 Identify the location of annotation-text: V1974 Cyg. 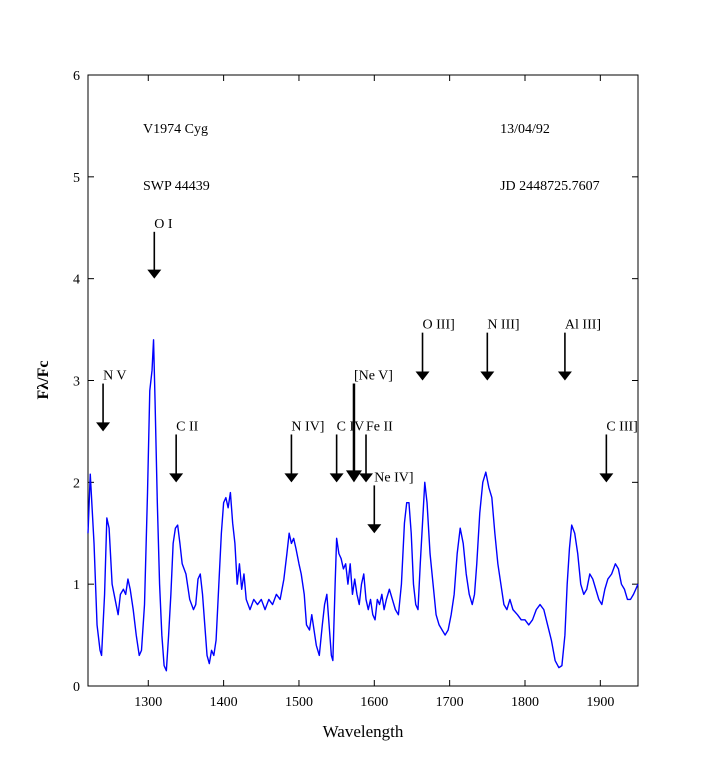
(175, 129).